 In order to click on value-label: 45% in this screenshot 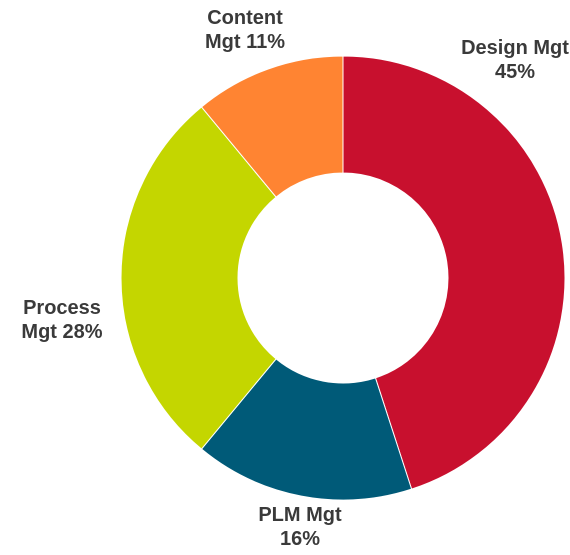, I will do `click(515, 72)`.